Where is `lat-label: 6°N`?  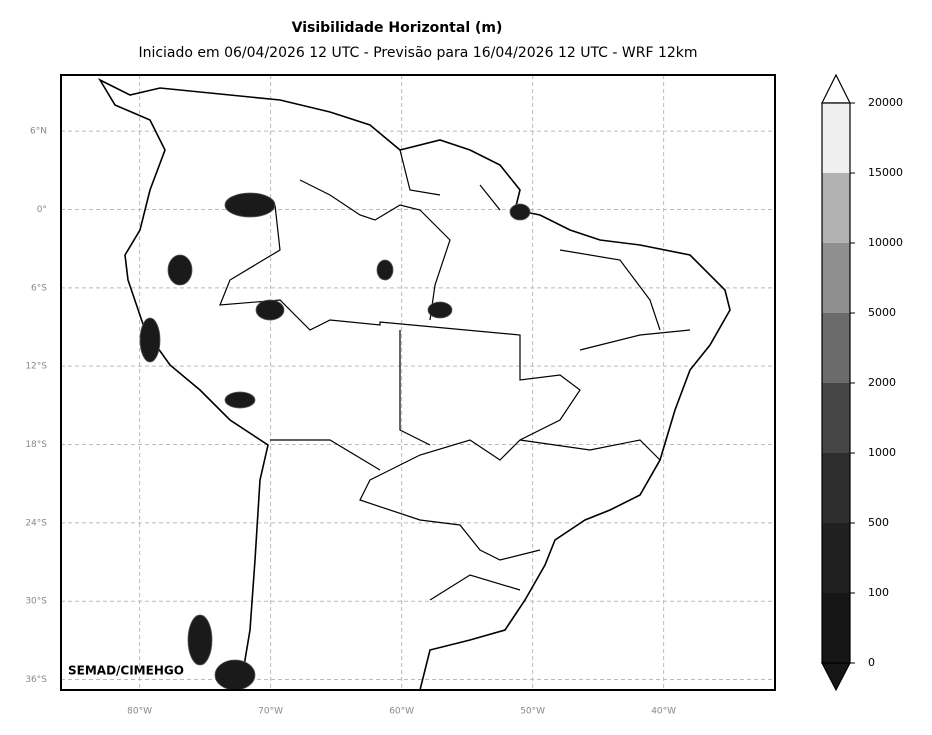 lat-label: 6°N is located at coordinates (38, 132).